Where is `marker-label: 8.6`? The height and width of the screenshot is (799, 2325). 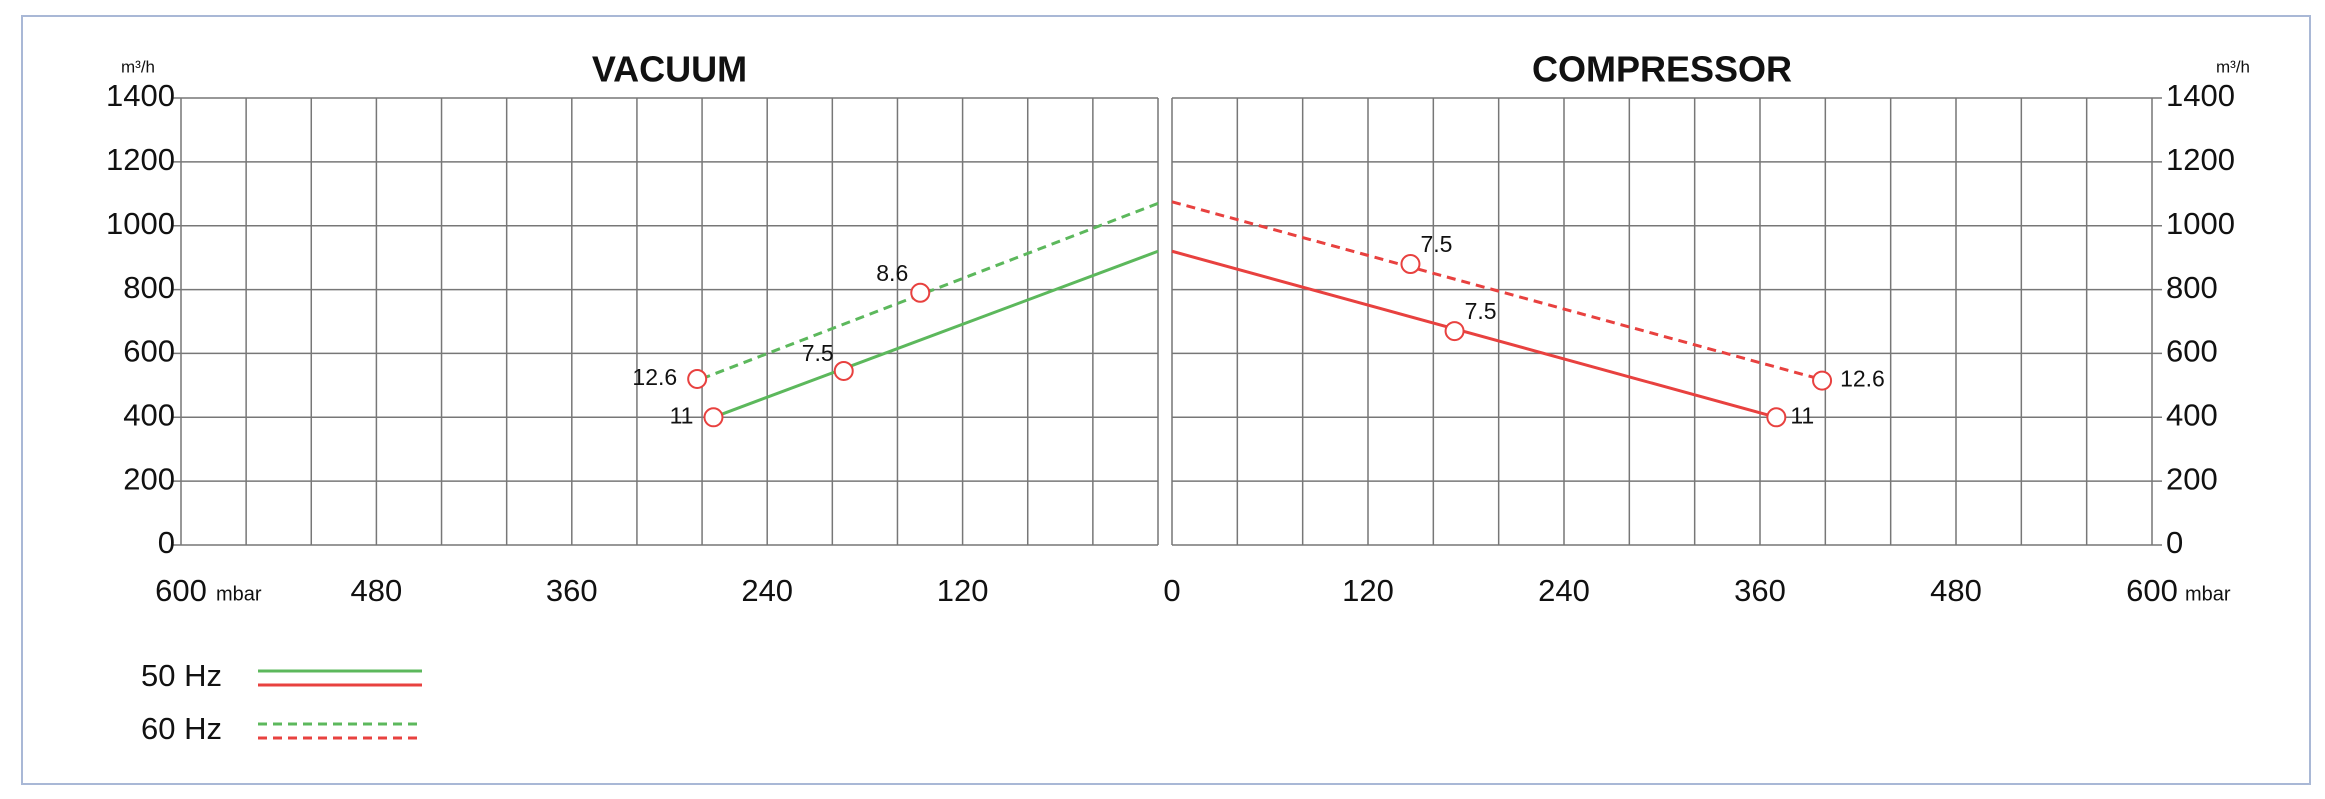 marker-label: 8.6 is located at coordinates (892, 273).